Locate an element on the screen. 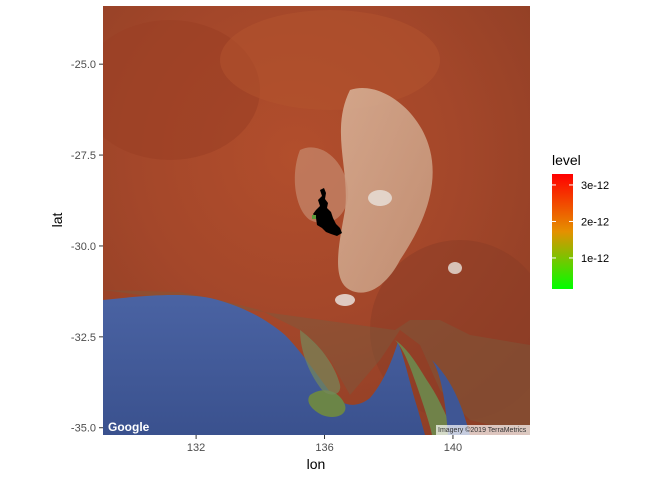  region-polygon is located at coordinates (327, 212).